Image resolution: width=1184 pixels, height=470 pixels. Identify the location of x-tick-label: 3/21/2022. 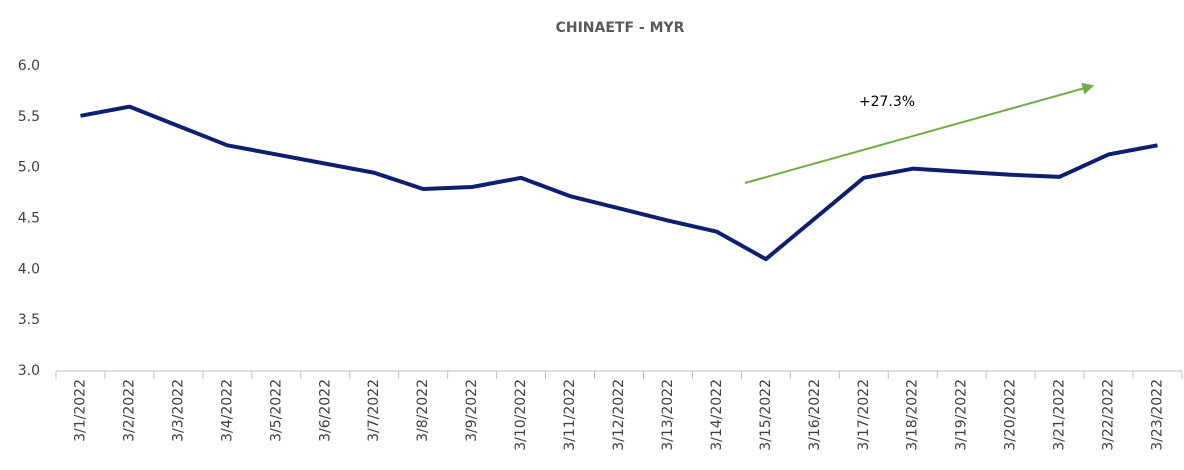
(1060, 415).